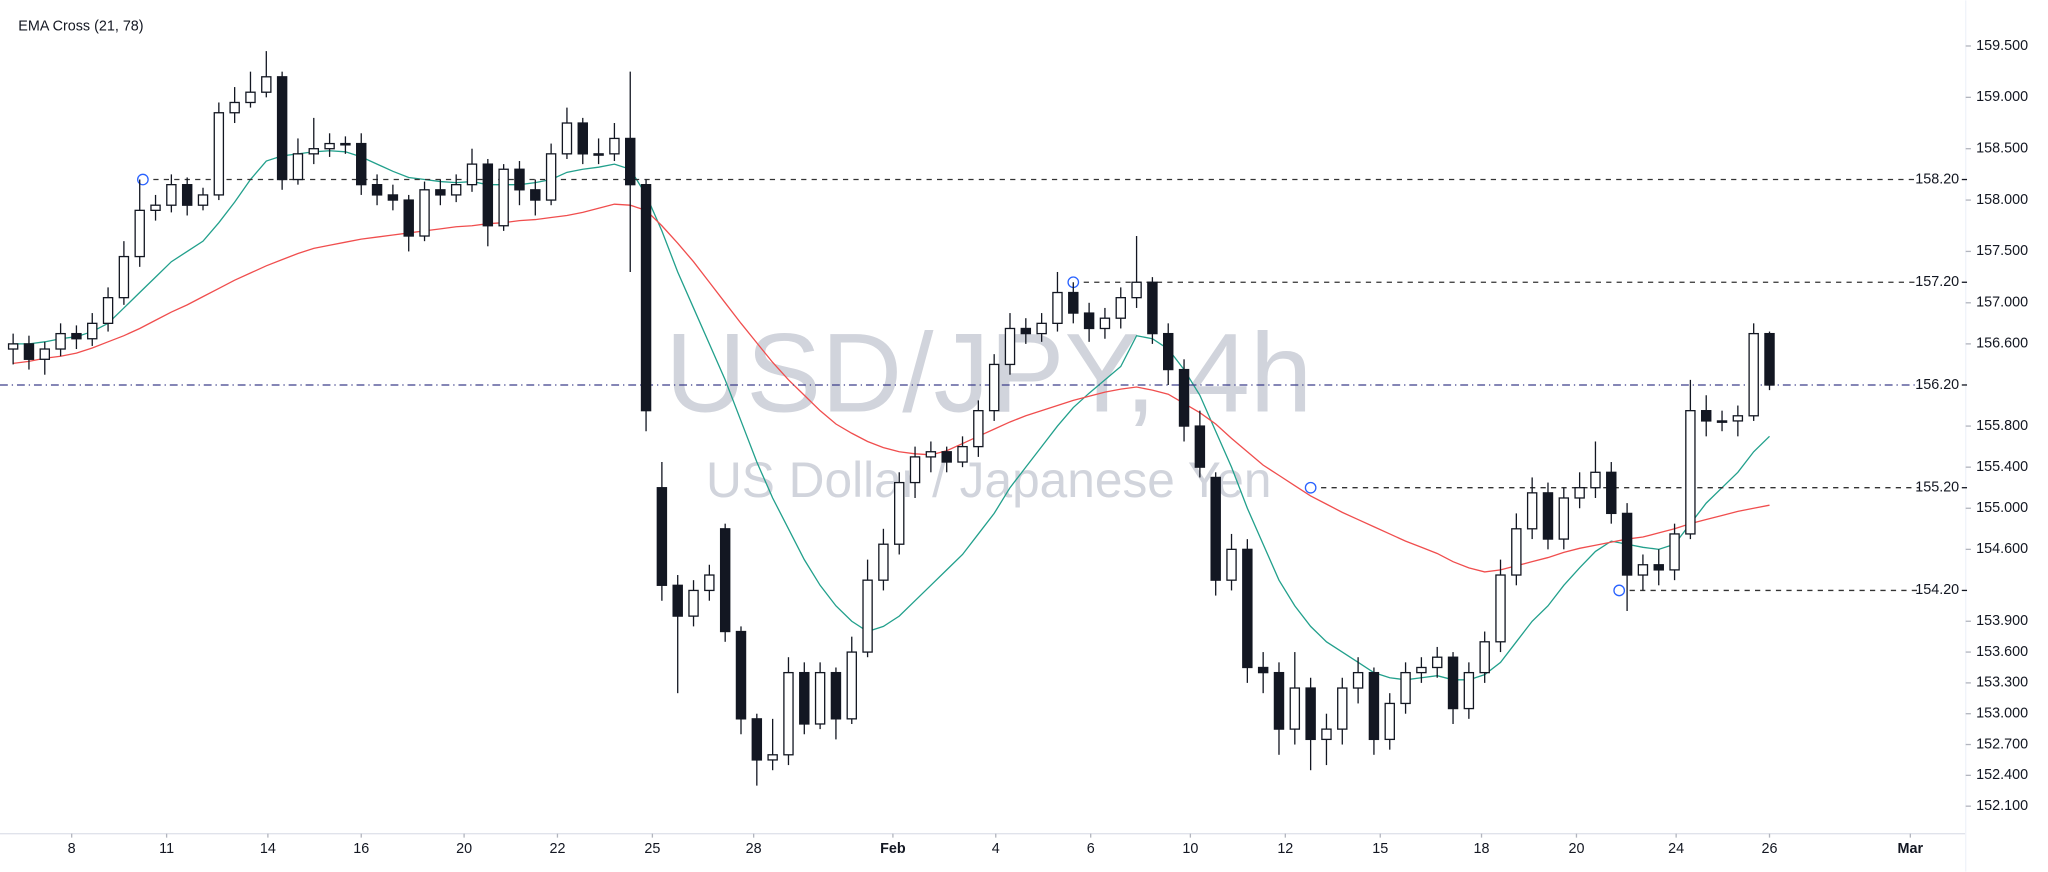  I want to click on x-tick-label: 15, so click(1380, 849).